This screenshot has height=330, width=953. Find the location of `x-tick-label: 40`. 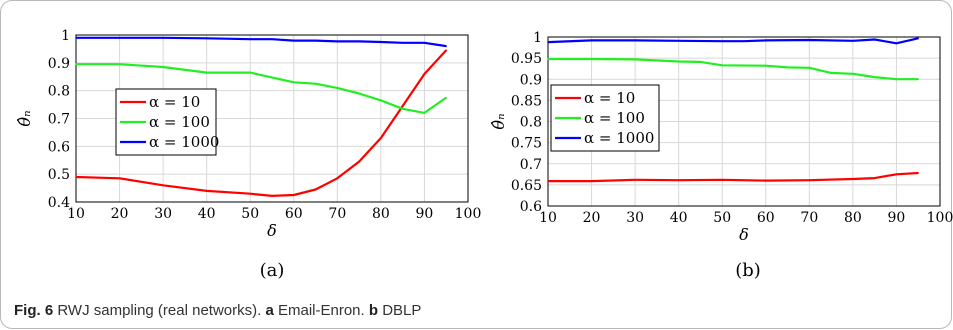

x-tick-label: 40 is located at coordinates (207, 214).